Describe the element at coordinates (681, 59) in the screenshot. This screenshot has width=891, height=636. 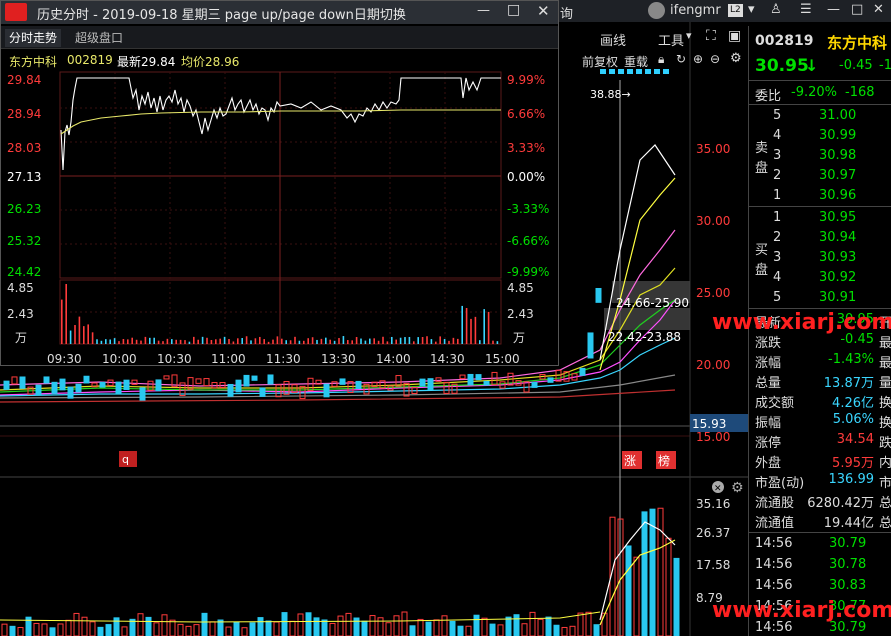
I see `refresh-icon: ↻` at that location.